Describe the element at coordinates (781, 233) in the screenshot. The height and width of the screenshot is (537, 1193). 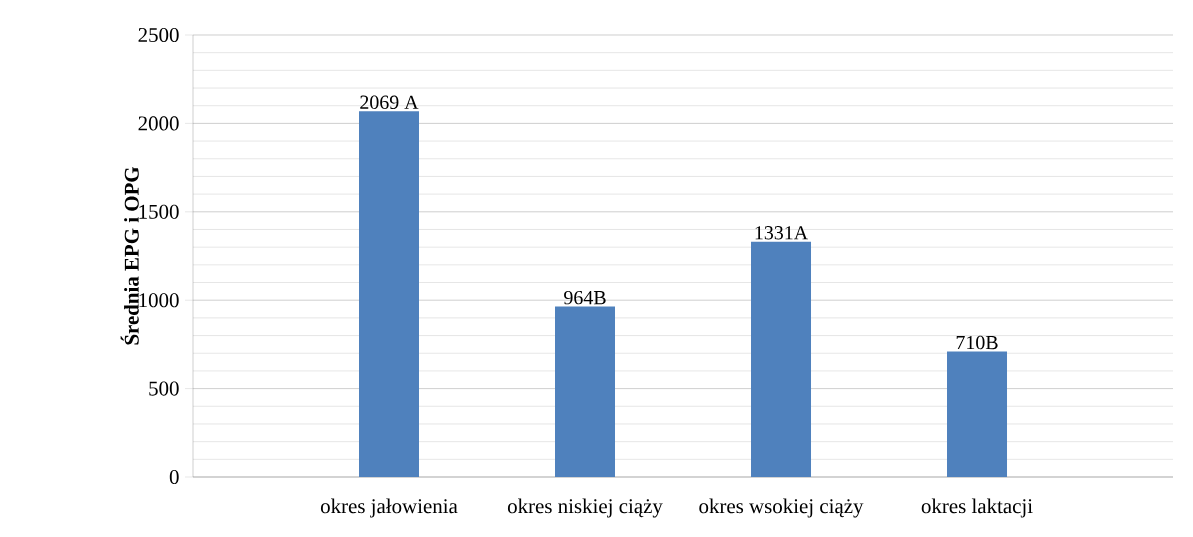
I see `data-label: 1331A` at that location.